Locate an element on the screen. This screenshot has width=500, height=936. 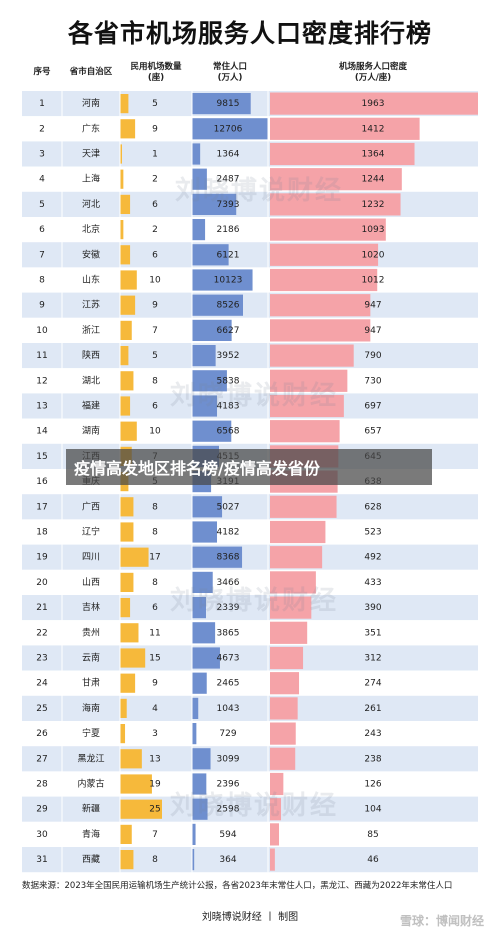
province-cell: 广东 is located at coordinates (91, 128).